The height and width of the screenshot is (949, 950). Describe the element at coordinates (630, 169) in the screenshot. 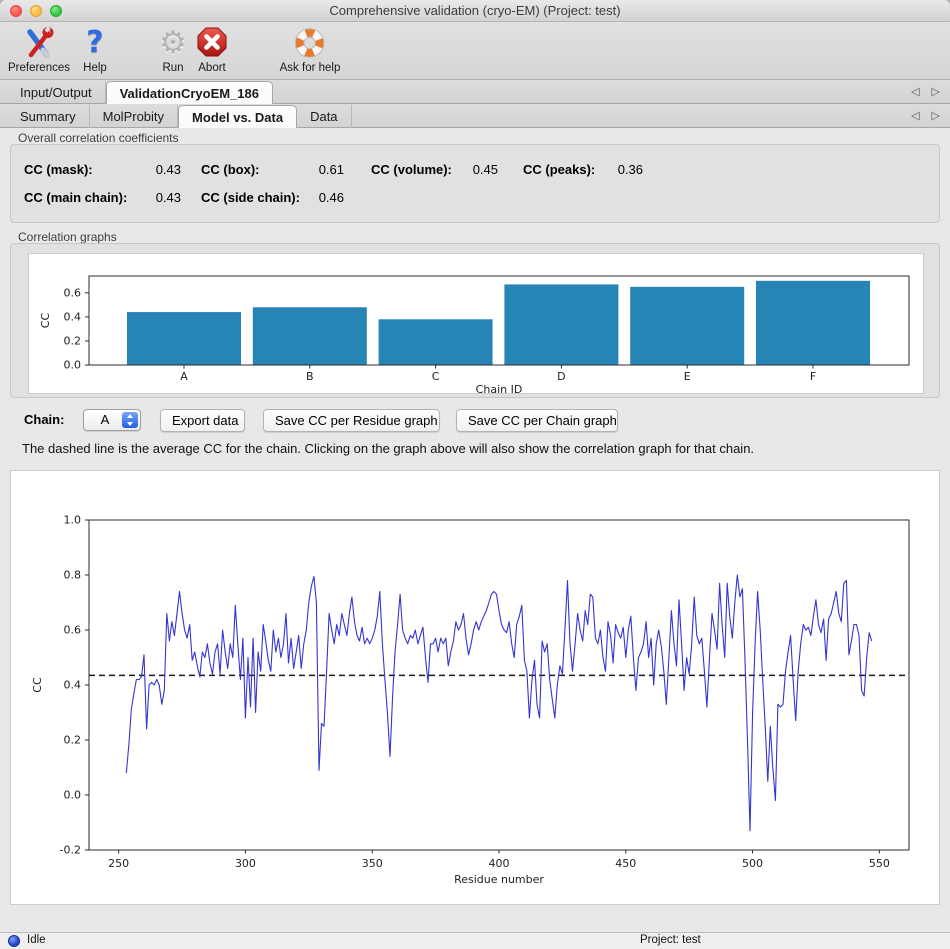

I see `cc-peaks-value: 0.36` at that location.